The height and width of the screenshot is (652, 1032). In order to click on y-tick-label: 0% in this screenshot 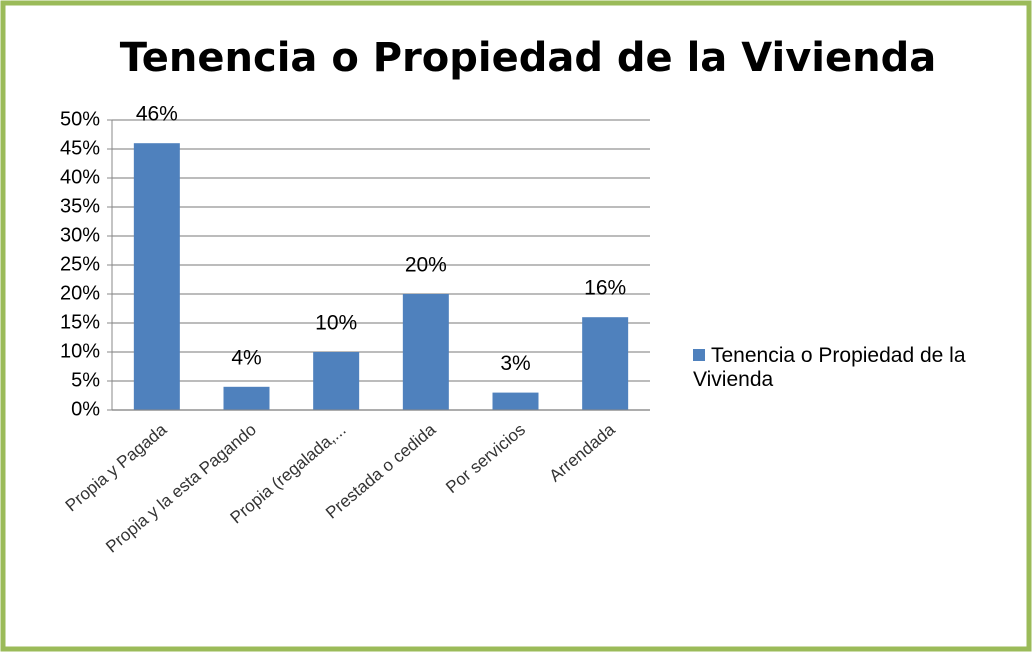, I will do `click(85, 409)`.